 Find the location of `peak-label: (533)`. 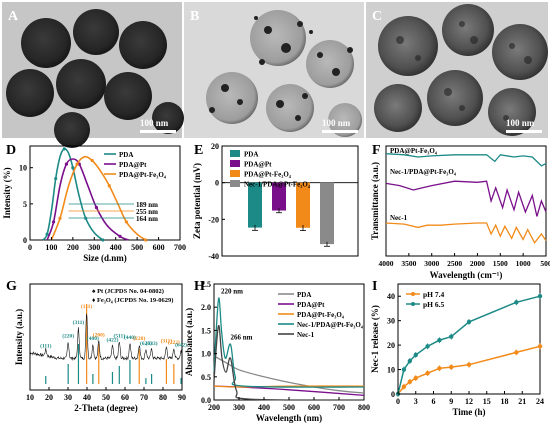

peak-label: (533) is located at coordinates (152, 343).